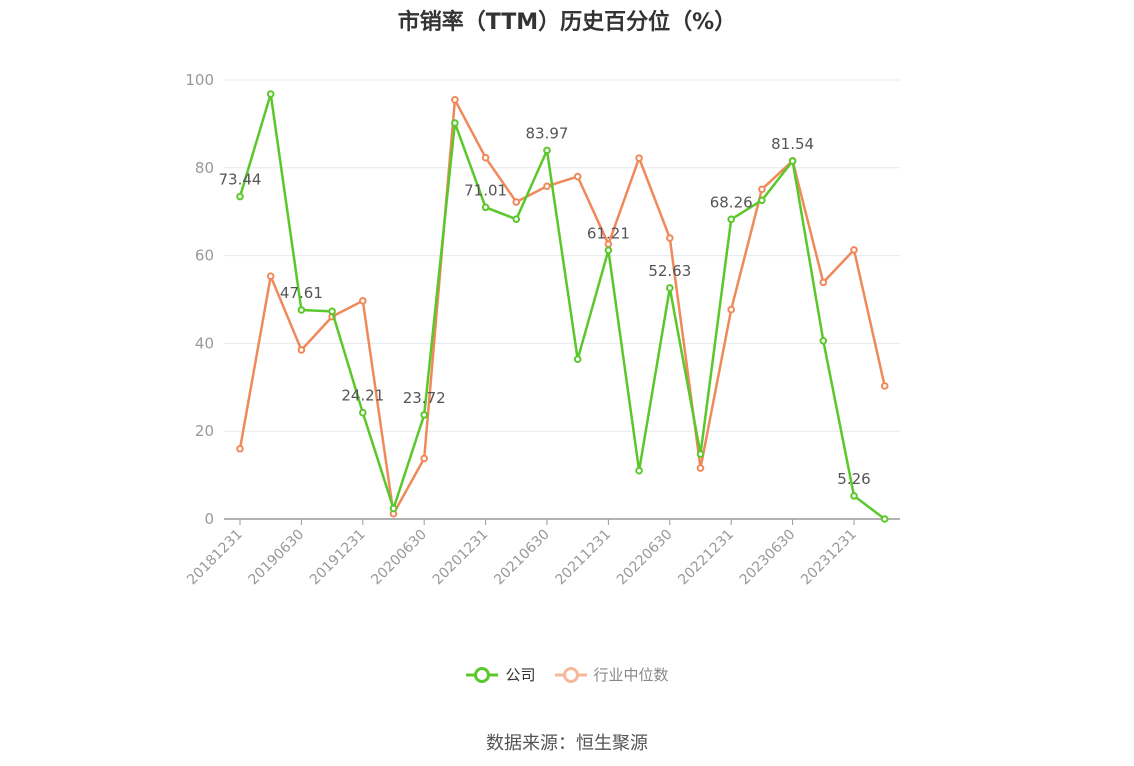 This screenshot has height=766, width=1134. I want to click on data-label-20201231: 71.01, so click(485, 190).